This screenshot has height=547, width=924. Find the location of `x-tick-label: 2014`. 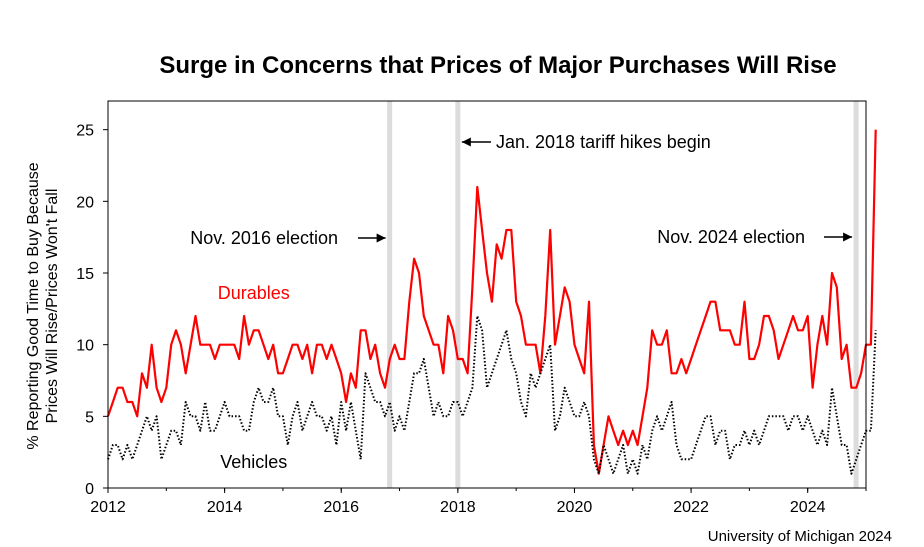

x-tick-label: 2014 is located at coordinates (225, 507).